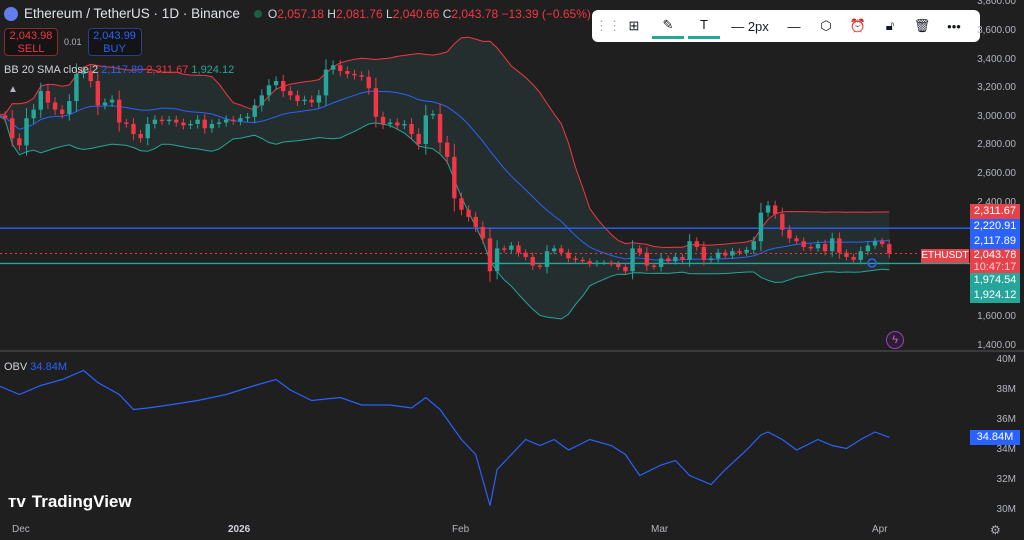  What do you see at coordinates (794, 26) in the screenshot?
I see `line-style-icon: —` at bounding box center [794, 26].